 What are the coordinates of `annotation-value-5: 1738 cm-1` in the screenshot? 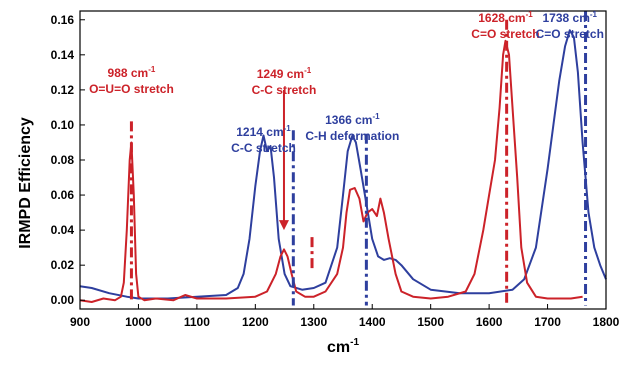 It's located at (570, 17).